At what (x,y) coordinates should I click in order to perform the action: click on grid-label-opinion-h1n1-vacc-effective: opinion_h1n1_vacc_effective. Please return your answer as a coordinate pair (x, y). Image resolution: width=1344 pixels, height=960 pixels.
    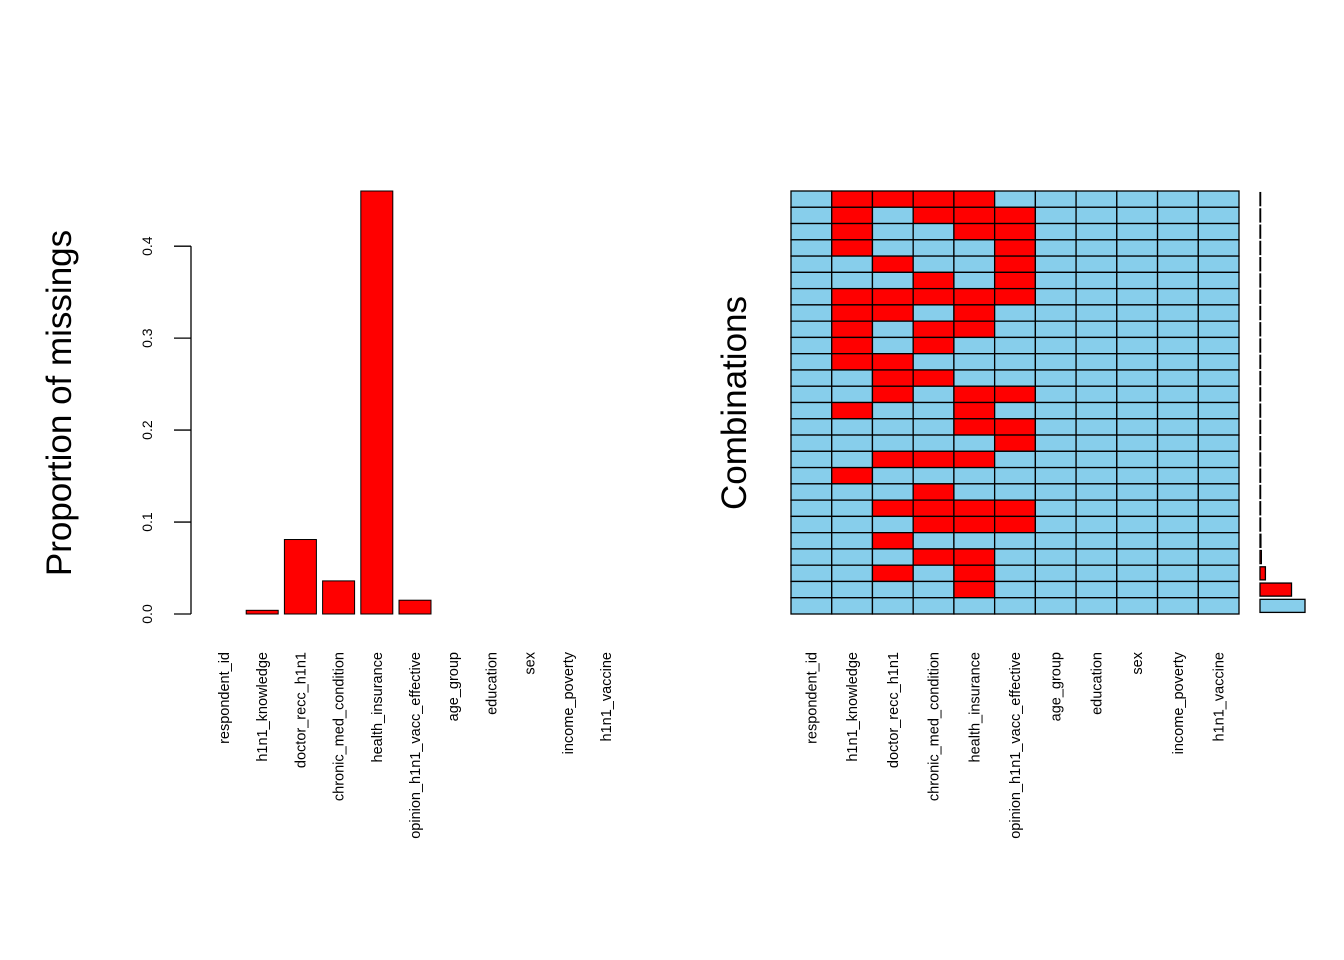
    Looking at the image, I should click on (1016, 745).